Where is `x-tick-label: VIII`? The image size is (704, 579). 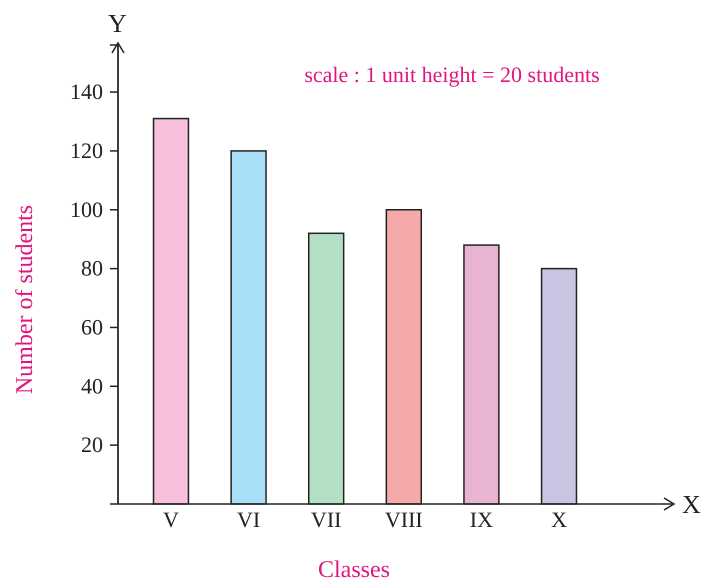 x-tick-label: VIII is located at coordinates (403, 519).